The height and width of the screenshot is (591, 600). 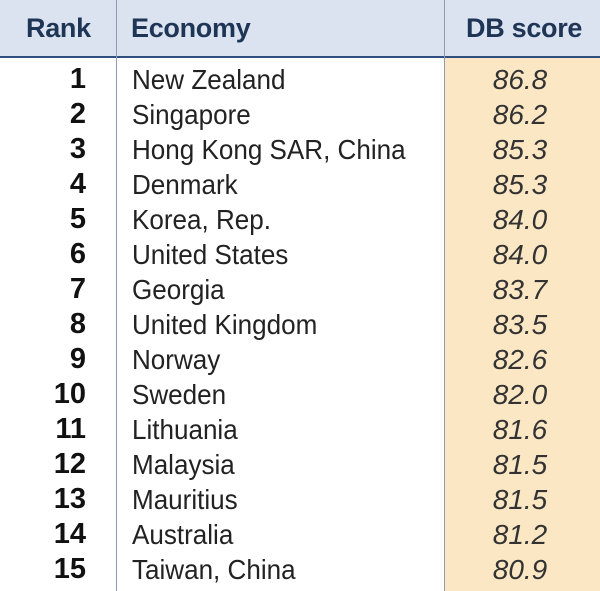 I want to click on header-economy: Economy, so click(x=191, y=28).